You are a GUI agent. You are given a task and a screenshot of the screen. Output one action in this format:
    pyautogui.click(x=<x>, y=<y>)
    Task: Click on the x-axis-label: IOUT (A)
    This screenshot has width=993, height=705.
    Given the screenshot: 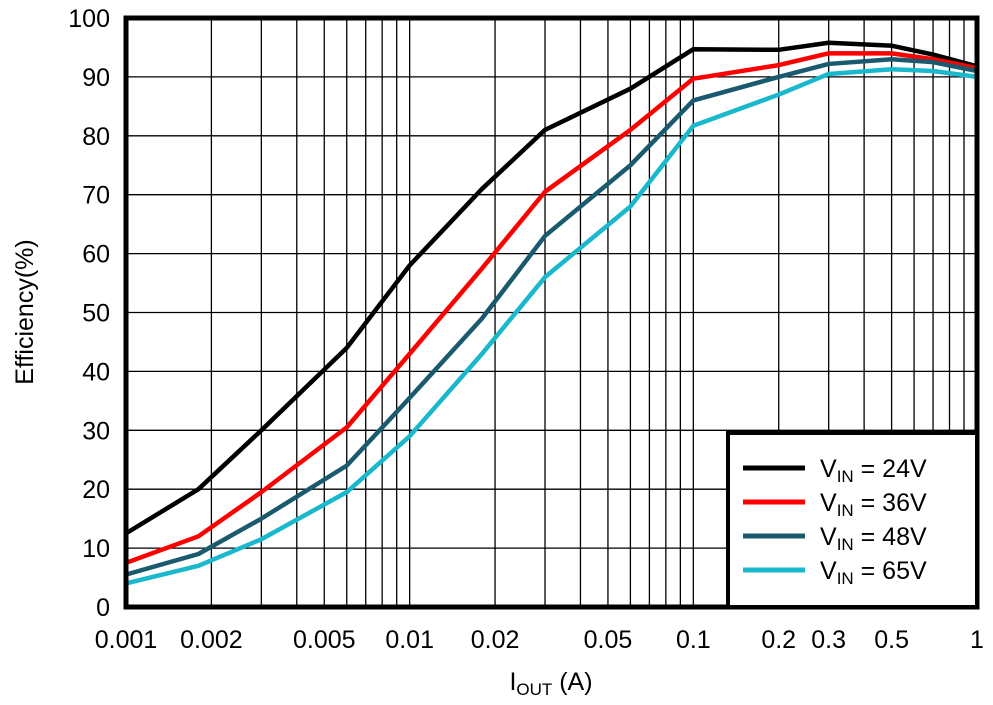 What is the action you would take?
    pyautogui.click(x=550, y=683)
    